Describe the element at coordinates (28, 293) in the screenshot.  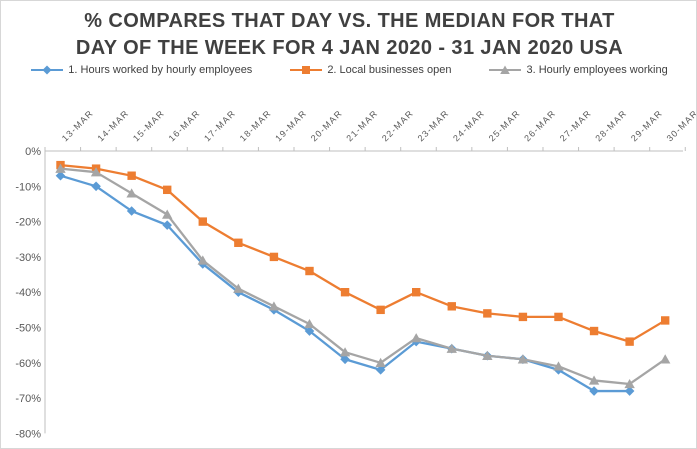
I see `y-axis-label: -40%` at that location.